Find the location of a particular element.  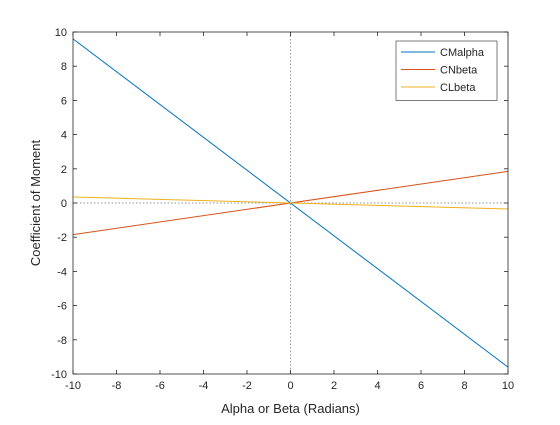

y-tick-label: -10 is located at coordinates (59, 375).